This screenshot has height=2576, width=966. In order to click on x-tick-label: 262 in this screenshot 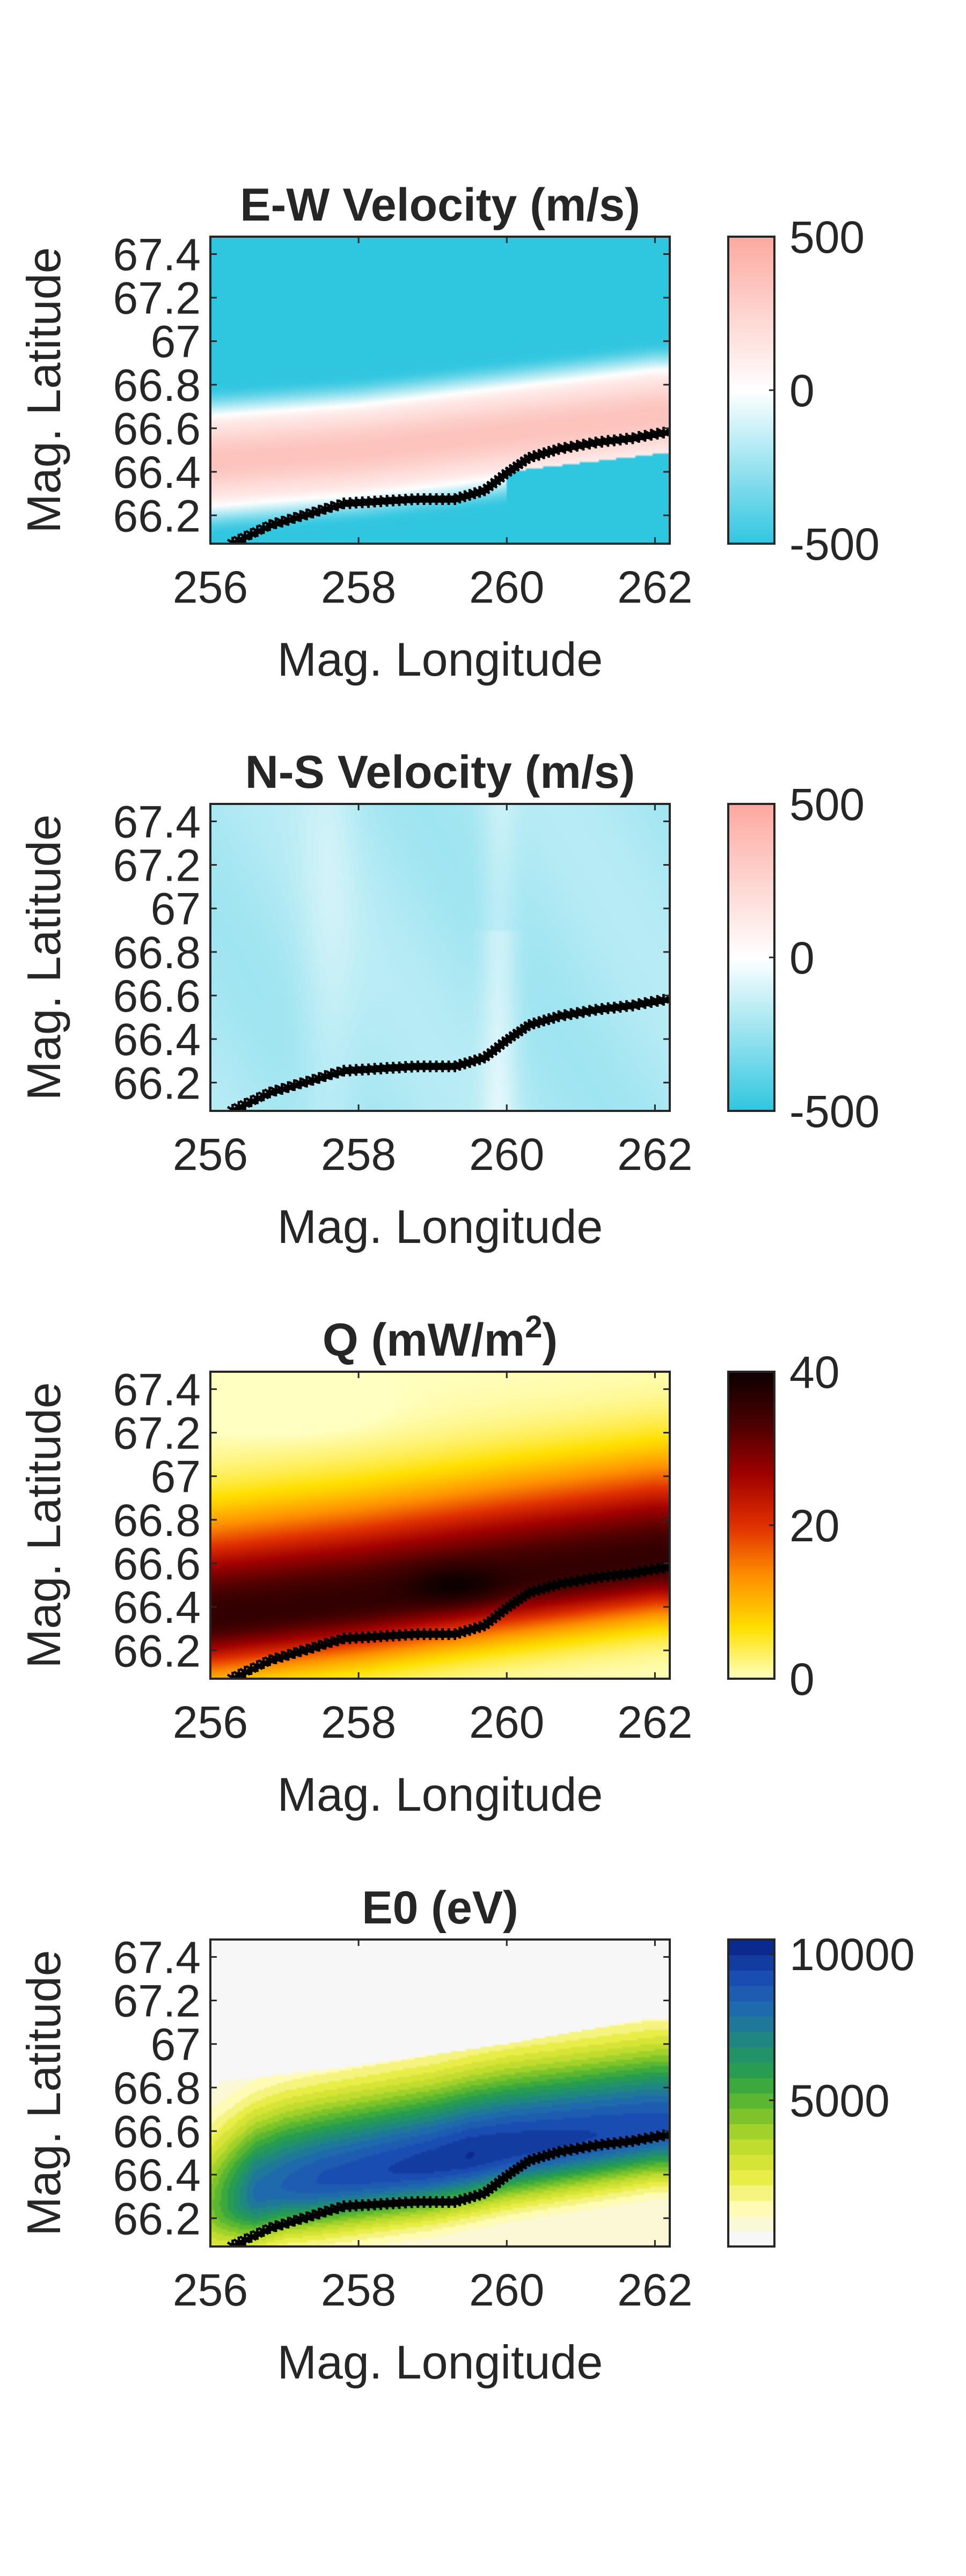, I will do `click(654, 1154)`.